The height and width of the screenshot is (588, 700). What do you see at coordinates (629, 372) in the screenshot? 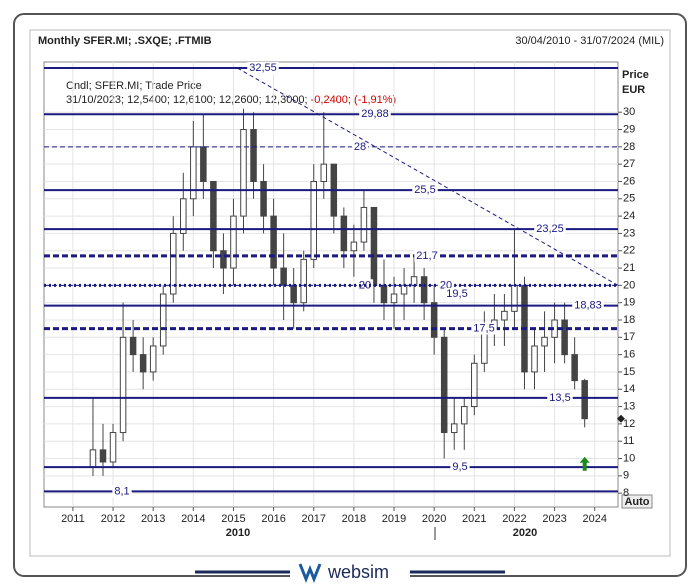
I see `y-tick-label: 15` at bounding box center [629, 372].